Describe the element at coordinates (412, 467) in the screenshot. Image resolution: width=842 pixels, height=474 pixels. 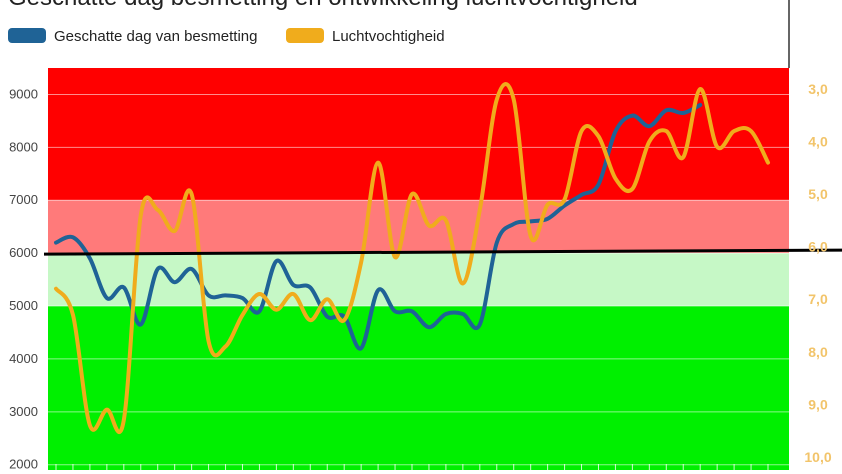
I see `x-axis-ticks` at that location.